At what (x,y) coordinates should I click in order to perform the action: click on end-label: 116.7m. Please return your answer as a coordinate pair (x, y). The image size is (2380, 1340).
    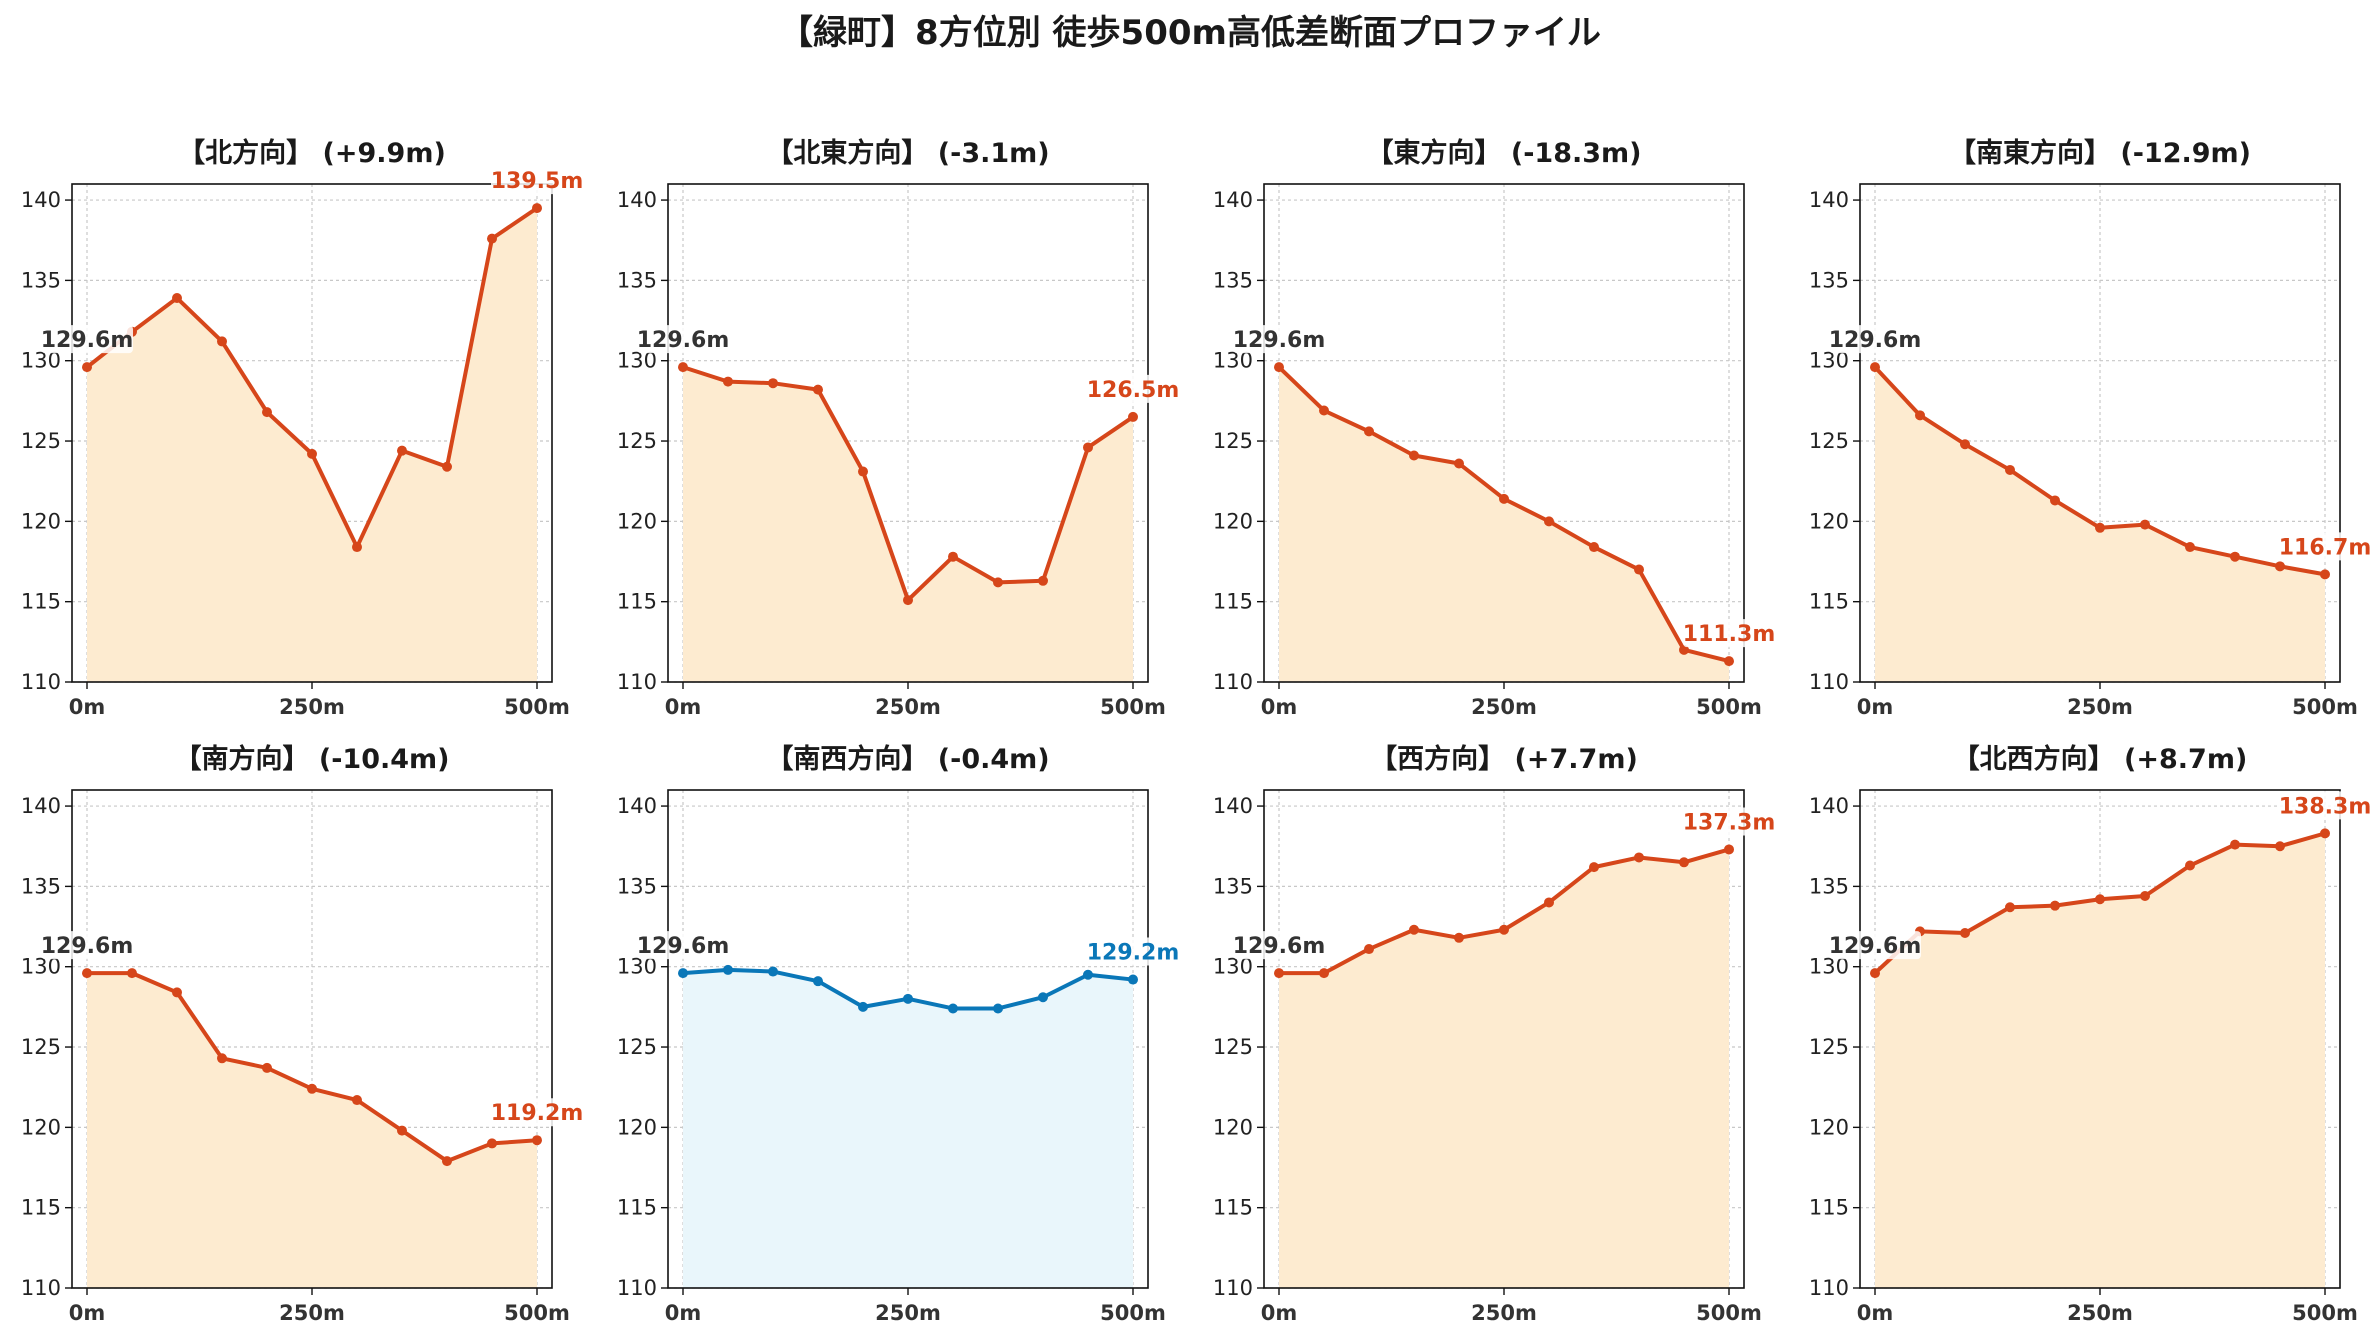
    Looking at the image, I should click on (2325, 547).